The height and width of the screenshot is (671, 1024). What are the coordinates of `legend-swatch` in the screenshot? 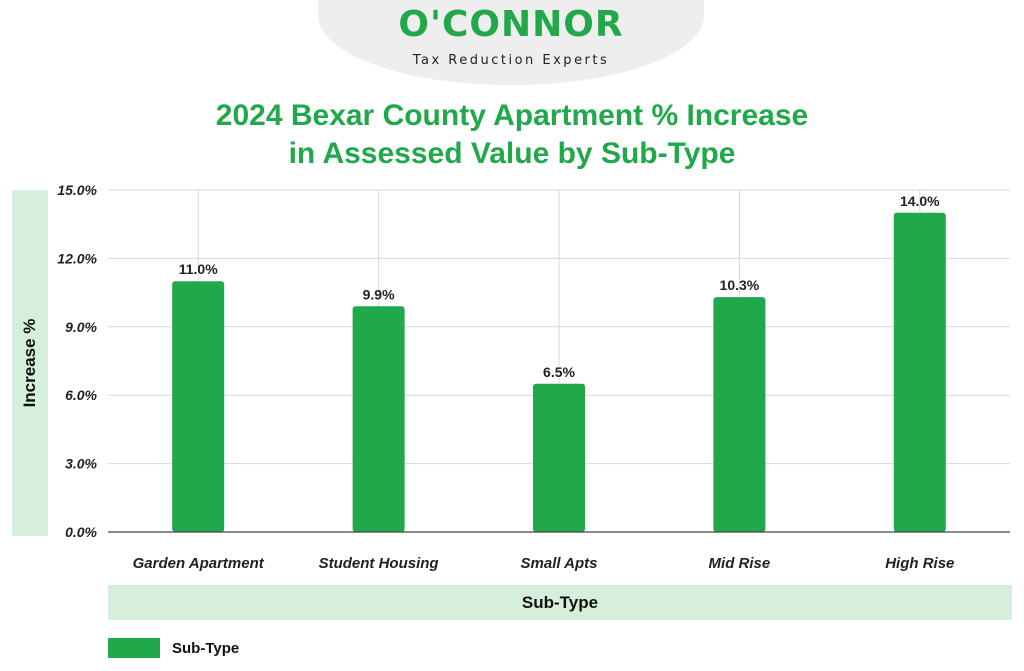 It's located at (134, 648).